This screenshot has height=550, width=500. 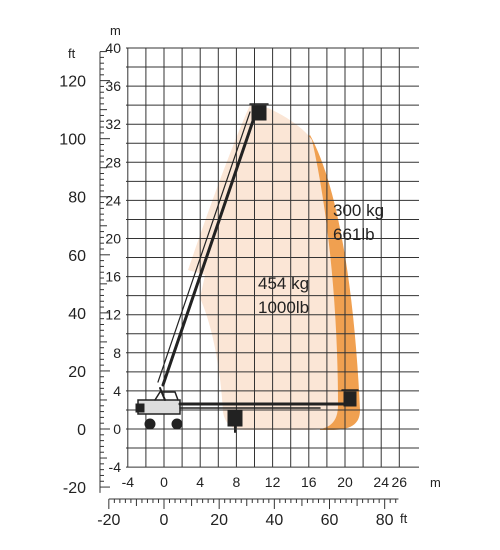 I want to click on x-ft-tick-label: -20, so click(x=108, y=520).